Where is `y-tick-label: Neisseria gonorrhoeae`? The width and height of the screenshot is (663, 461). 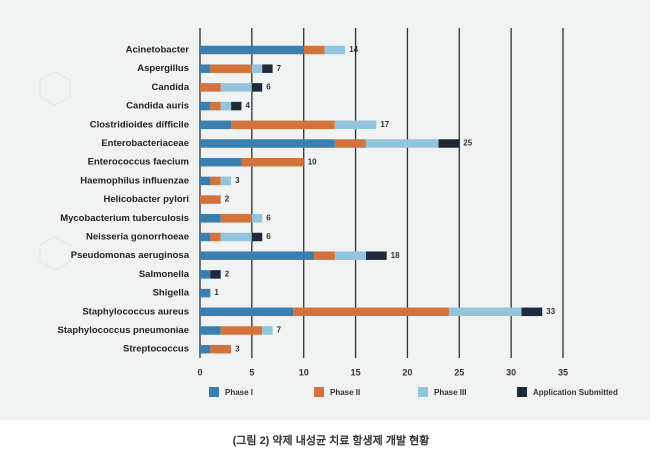 y-tick-label: Neisseria gonorrhoeae is located at coordinates (137, 237).